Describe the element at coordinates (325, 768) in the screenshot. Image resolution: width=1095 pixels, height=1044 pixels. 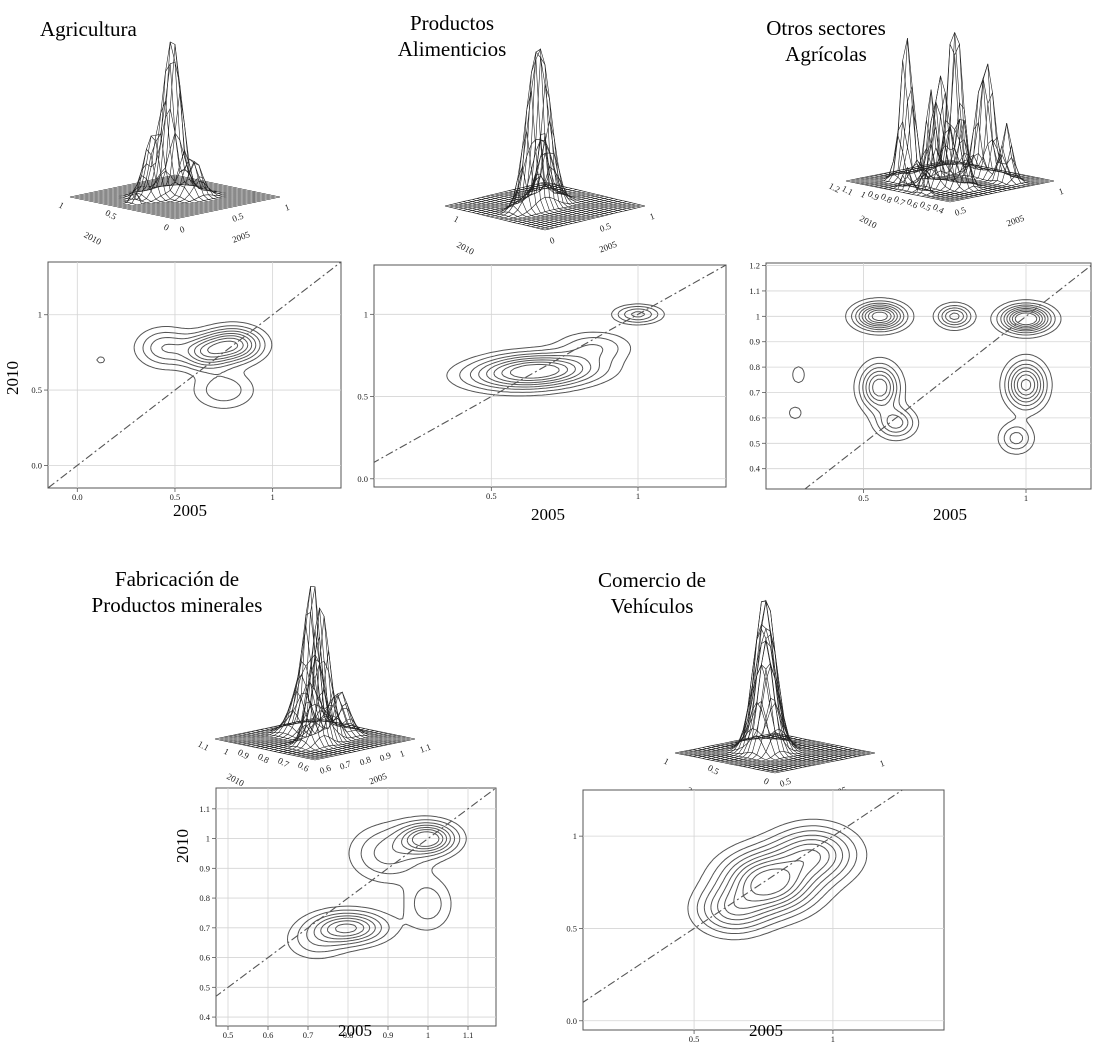
I see `surface-tick-label: 0.6` at that location.